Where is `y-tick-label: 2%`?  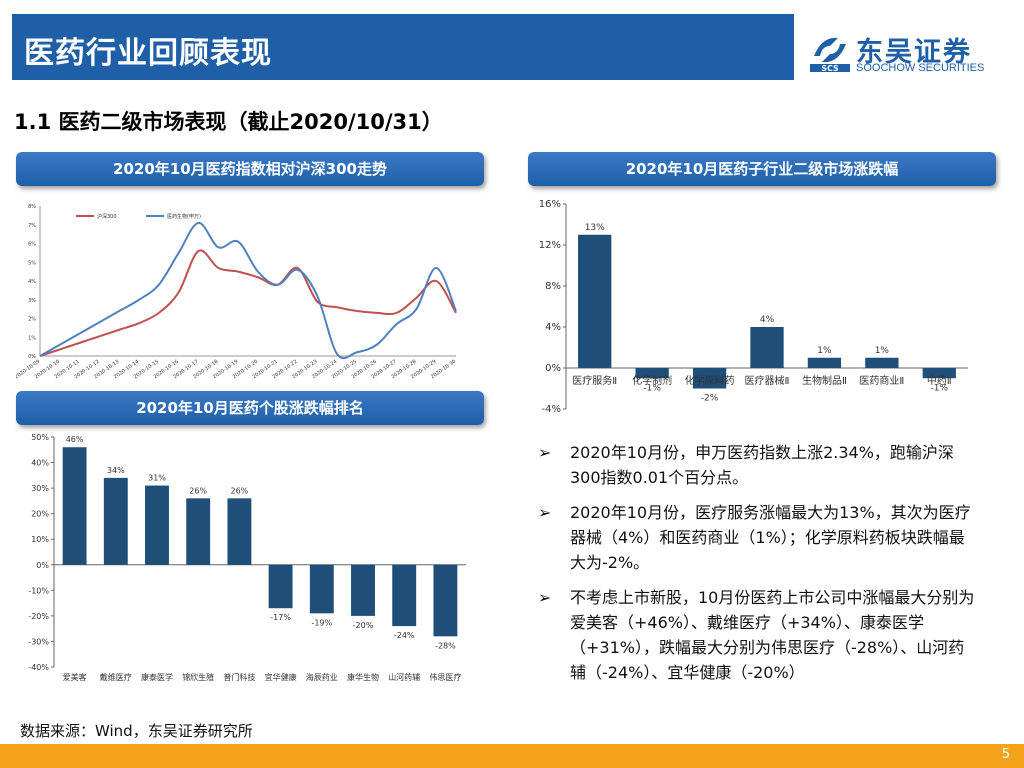
y-tick-label: 2% is located at coordinates (32, 320).